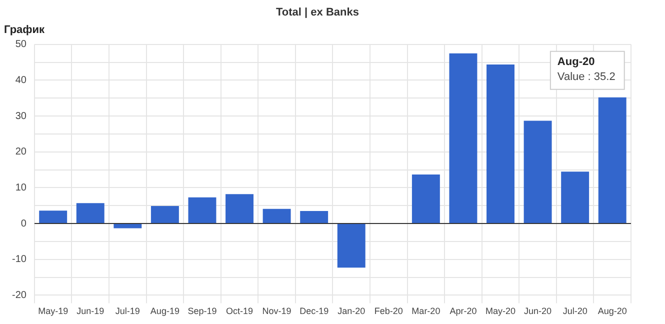 The height and width of the screenshot is (324, 665). What do you see at coordinates (53, 311) in the screenshot?
I see `x-tick-label: May-19` at bounding box center [53, 311].